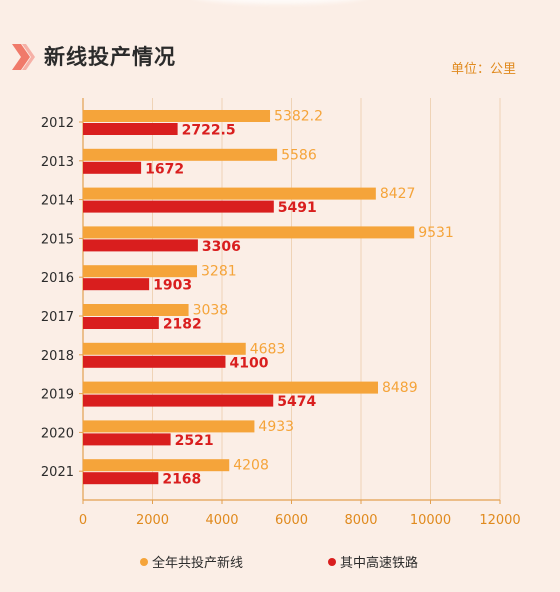 The image size is (560, 592). I want to click on data-label-total: 9531, so click(436, 233).